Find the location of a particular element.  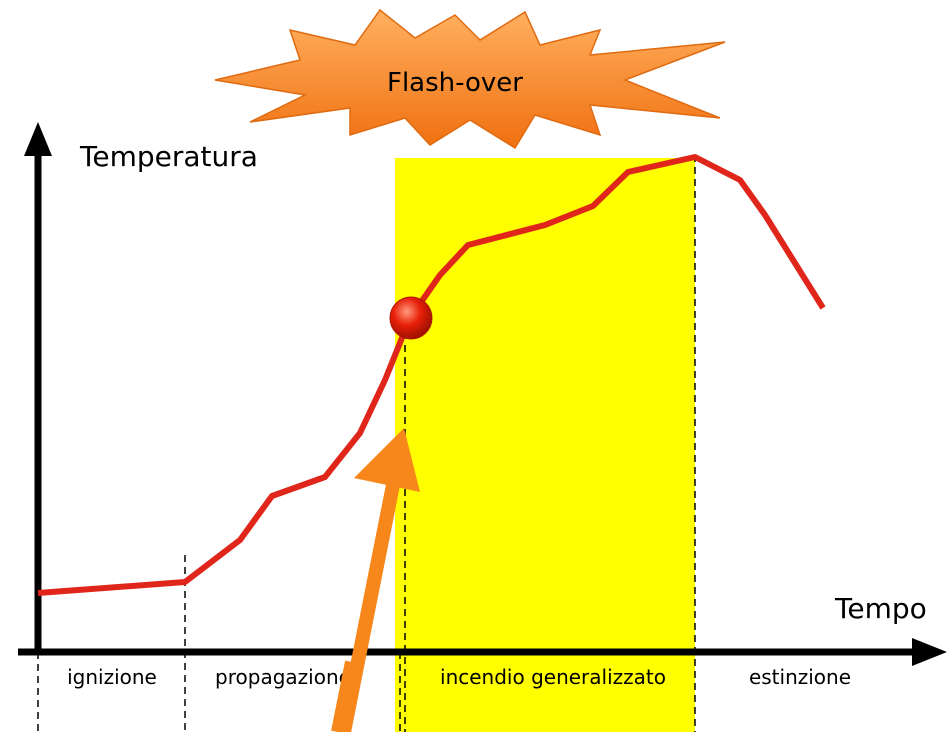

arrow-head is located at coordinates (387, 460).